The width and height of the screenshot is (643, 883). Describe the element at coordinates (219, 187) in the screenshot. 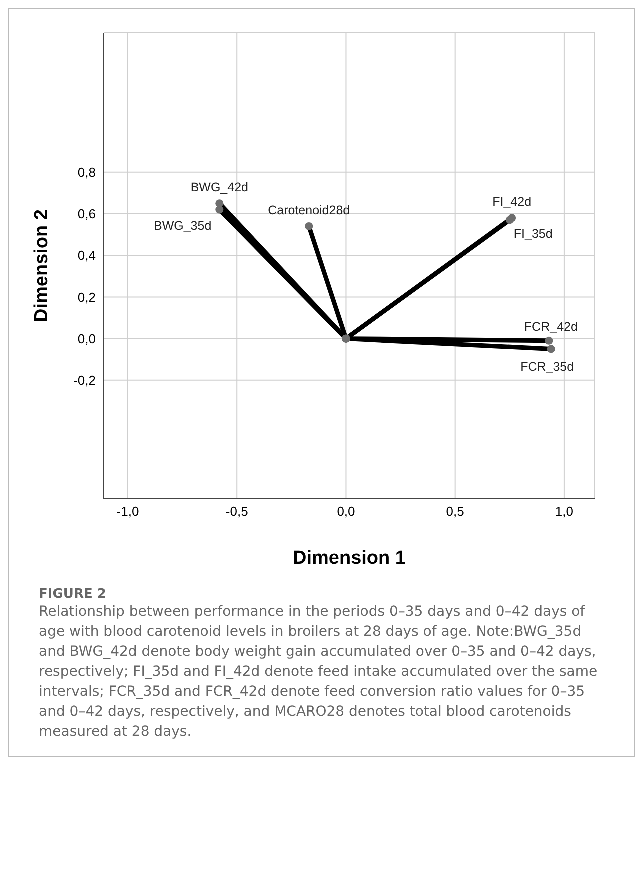

I see `series-label: BWG_42d` at that location.